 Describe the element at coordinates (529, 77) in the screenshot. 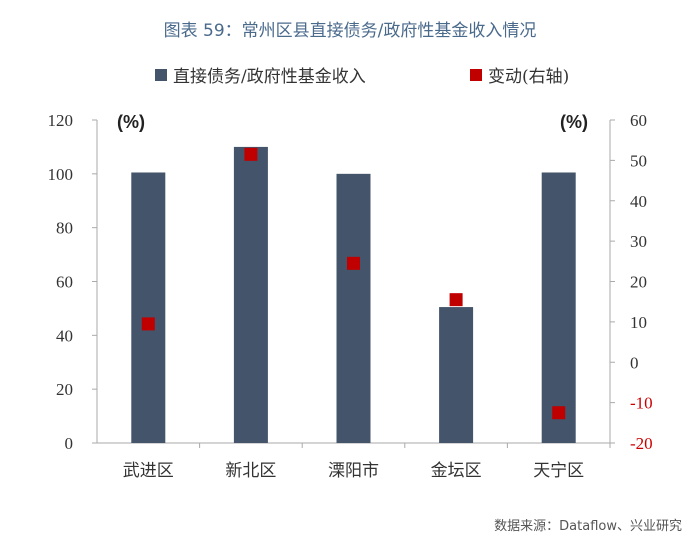

I see `legend-label-markers: 变动(右轴)` at that location.